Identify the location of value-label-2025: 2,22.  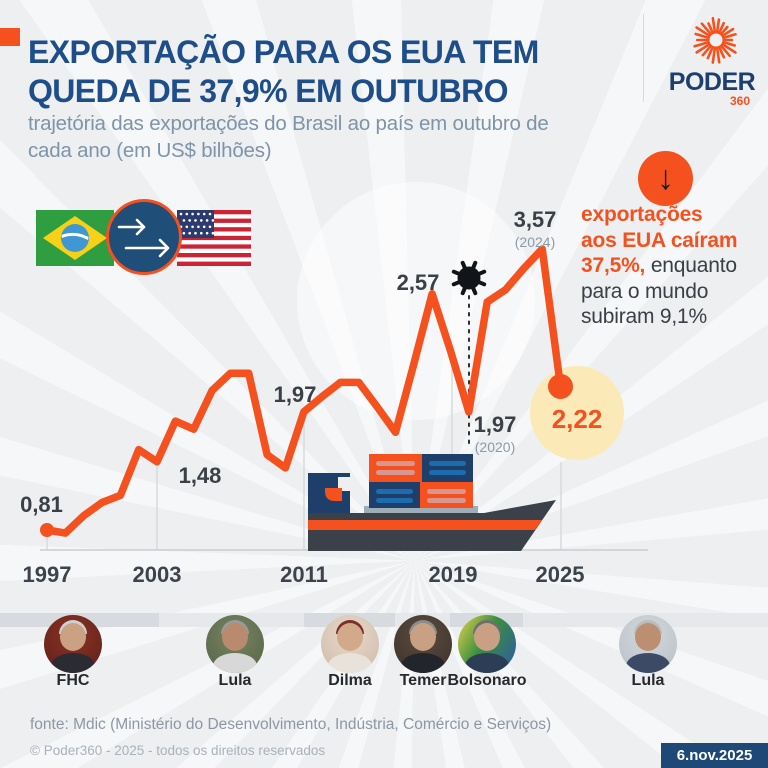
(577, 419).